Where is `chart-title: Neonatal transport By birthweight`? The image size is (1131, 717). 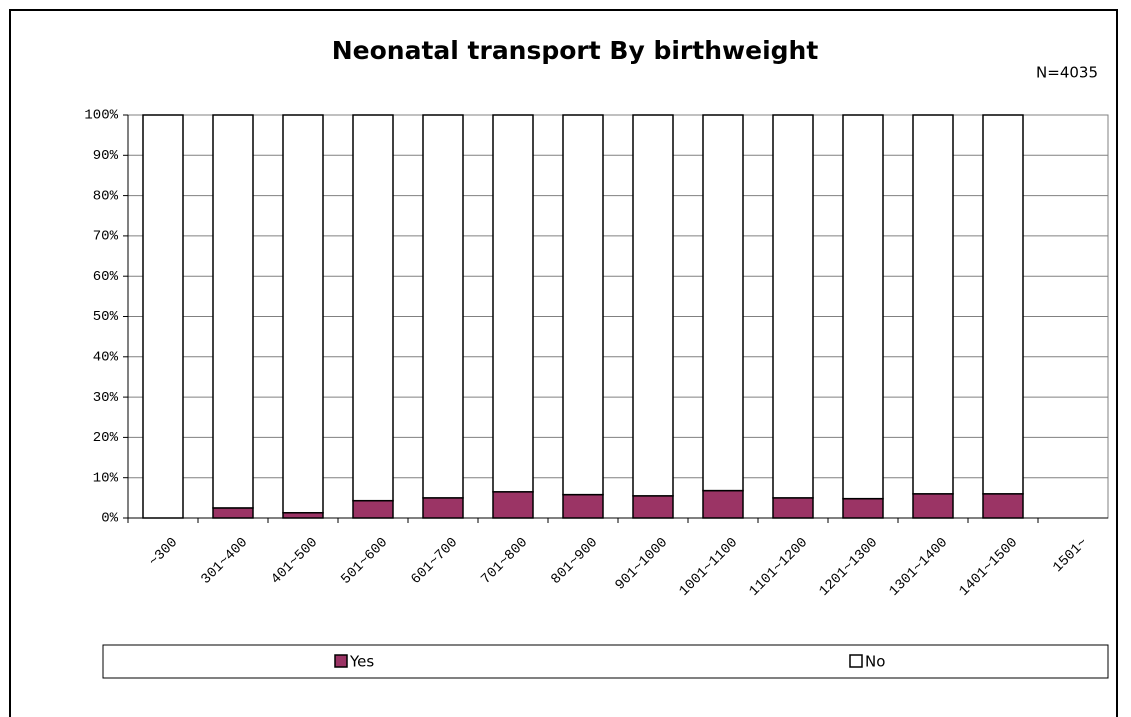
chart-title: Neonatal transport By birthweight is located at coordinates (575, 50).